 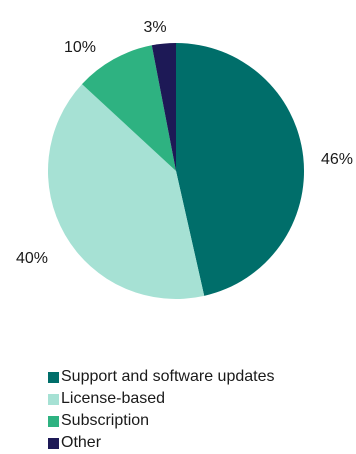 I want to click on legend-swatch-support, so click(x=53, y=377).